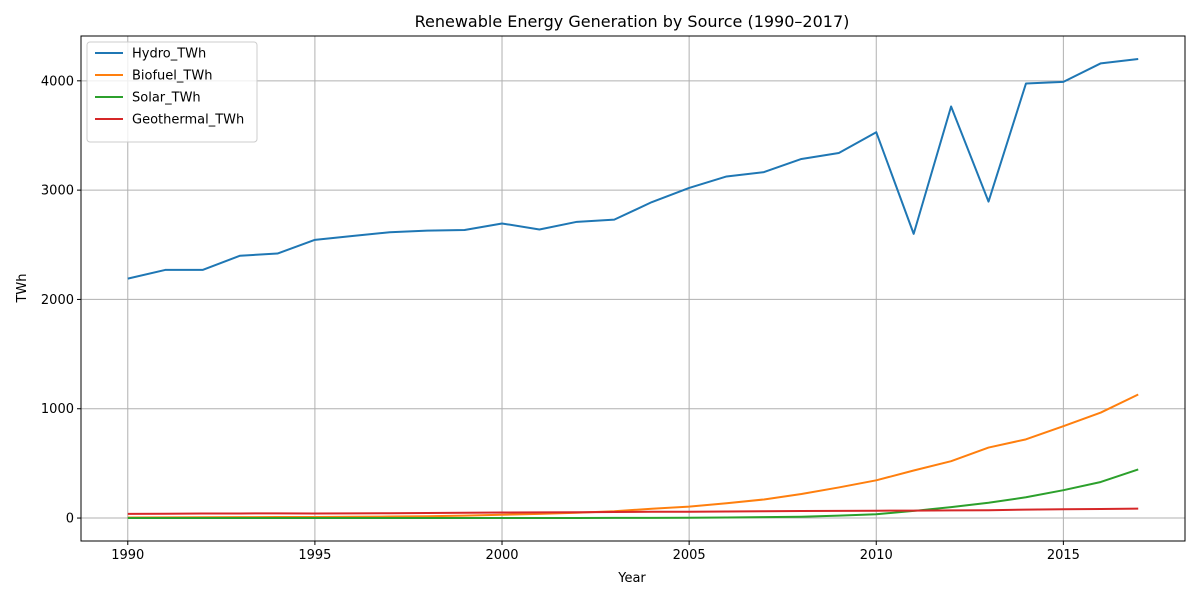 This screenshot has width=1200, height=600. What do you see at coordinates (595, 552) in the screenshot?
I see `x-axis-ticks: 1990 1995 2000 2005 2010 2015` at bounding box center [595, 552].